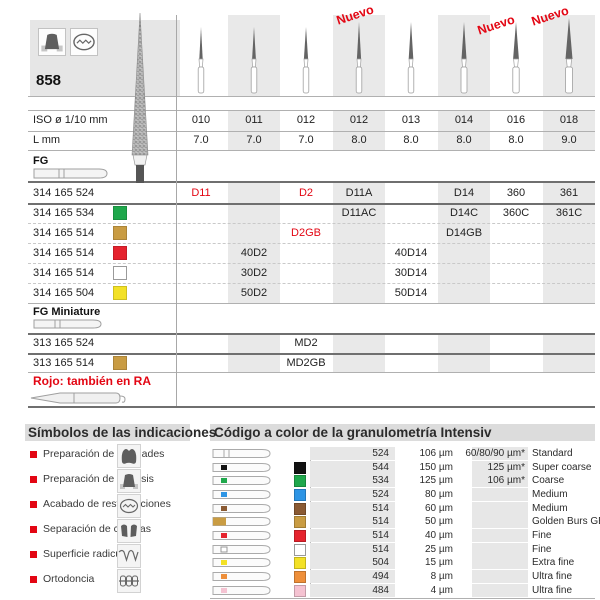 This screenshot has width=600, height=600. I want to click on iso-size: 012, so click(359, 120).